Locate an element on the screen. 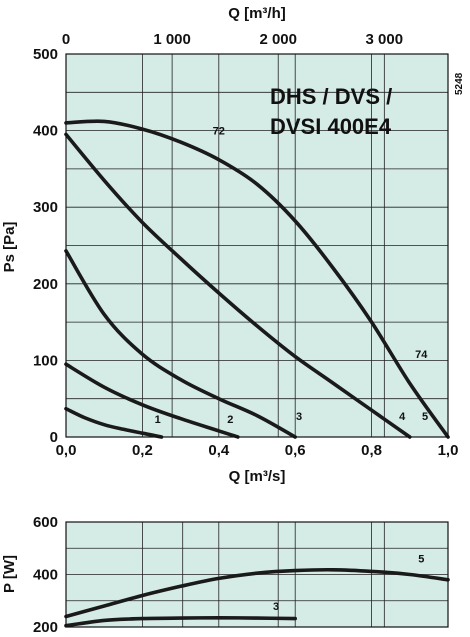 The height and width of the screenshot is (637, 470). x-tick-label: 0,2 is located at coordinates (142, 450).